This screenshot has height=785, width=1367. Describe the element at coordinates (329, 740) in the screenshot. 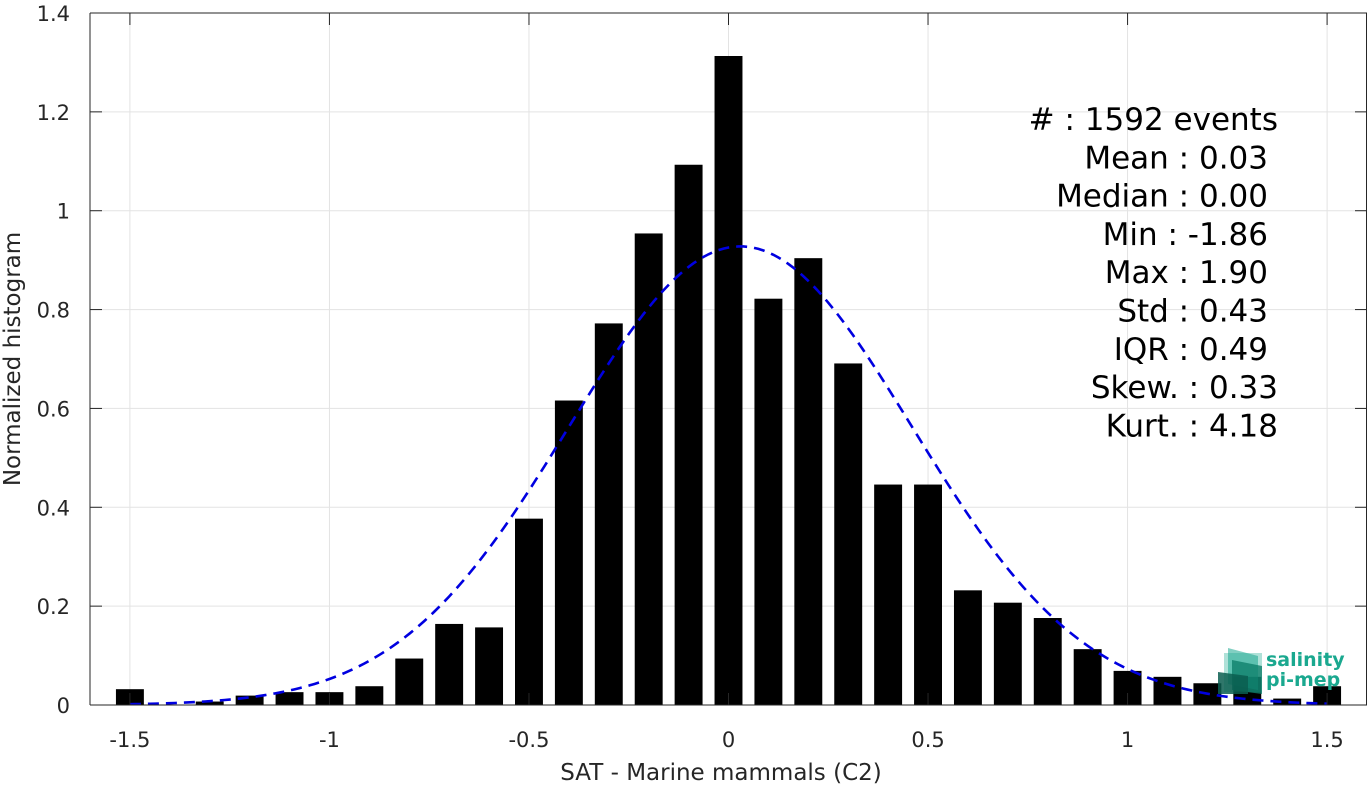

I see `x-tick-label-1: -1` at that location.